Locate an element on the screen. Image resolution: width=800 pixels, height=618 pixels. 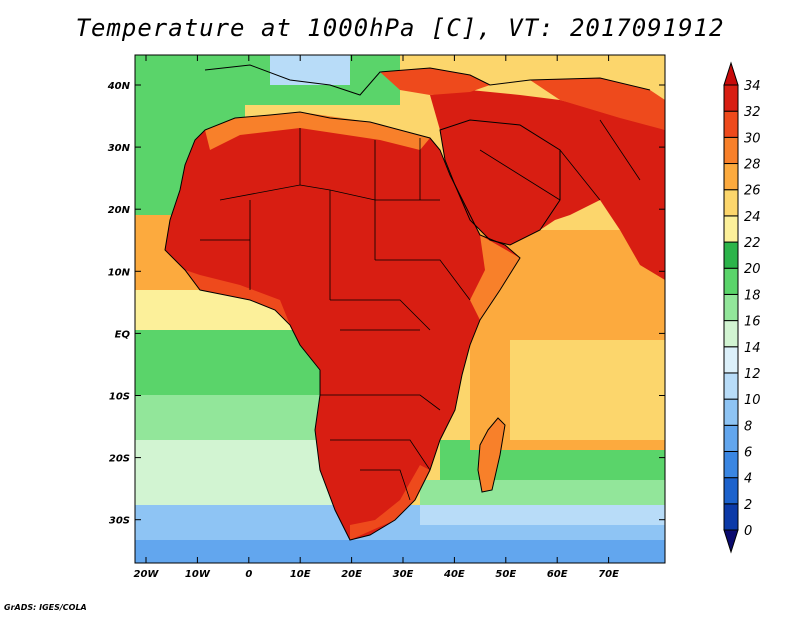
colorbar-under-triangle is located at coordinates (731, 541).